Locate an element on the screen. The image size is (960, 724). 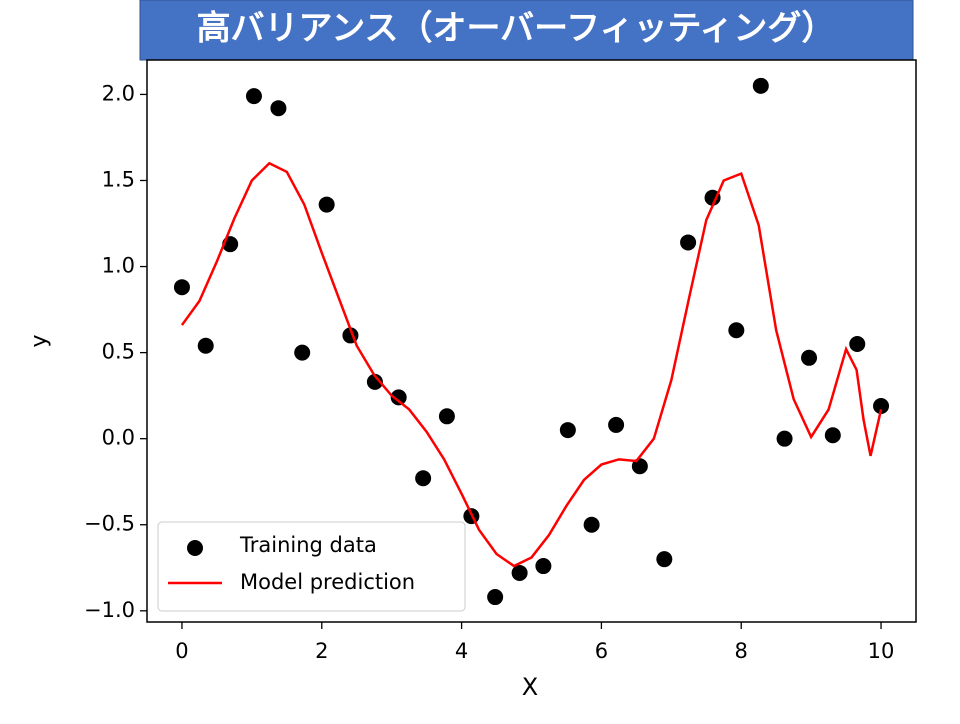
x-axis-label: X is located at coordinates (530, 687).